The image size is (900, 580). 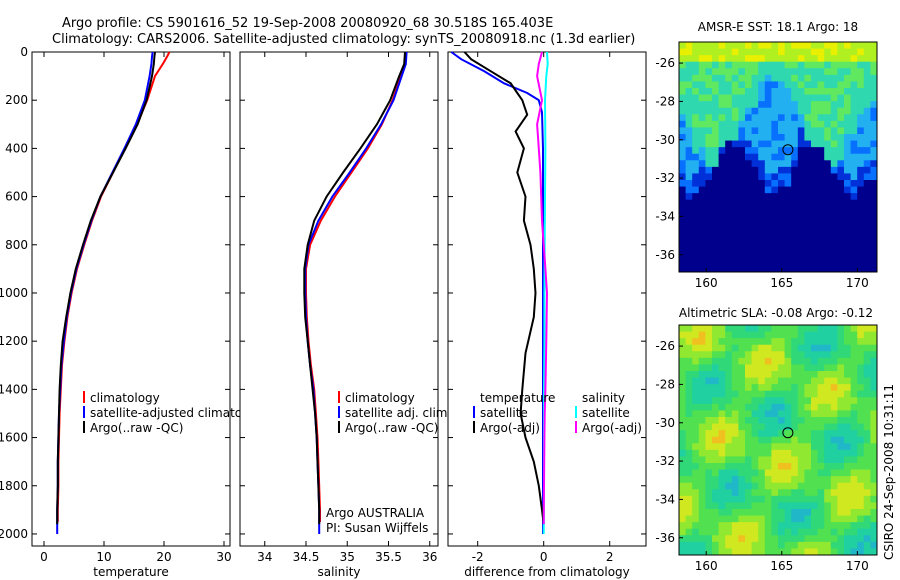 I want to click on legend-label-satellite: satellite adj. clim., so click(x=398, y=413).